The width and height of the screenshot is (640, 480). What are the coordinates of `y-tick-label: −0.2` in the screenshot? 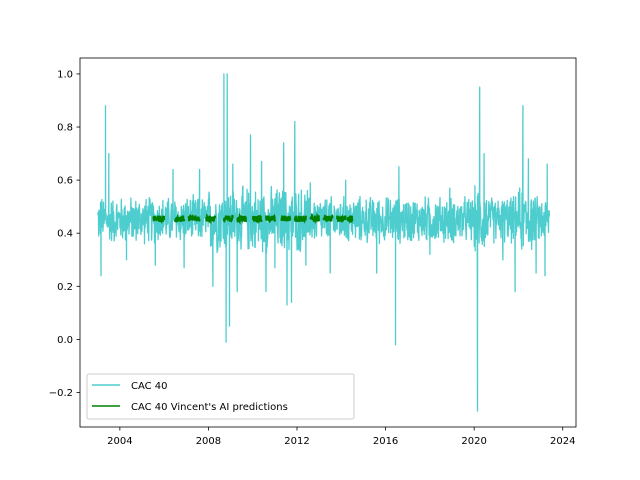 It's located at (61, 393).